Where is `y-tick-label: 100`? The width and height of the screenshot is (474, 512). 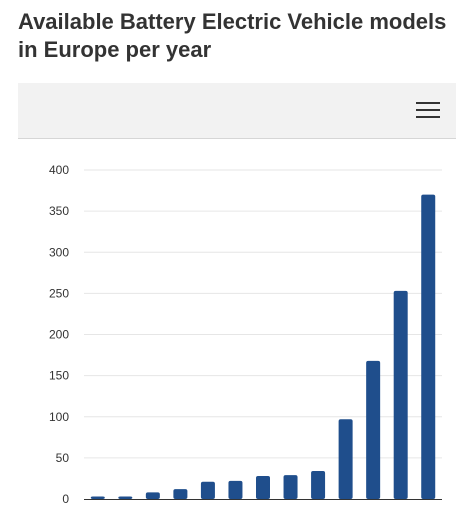 y-tick-label: 100 is located at coordinates (59, 417).